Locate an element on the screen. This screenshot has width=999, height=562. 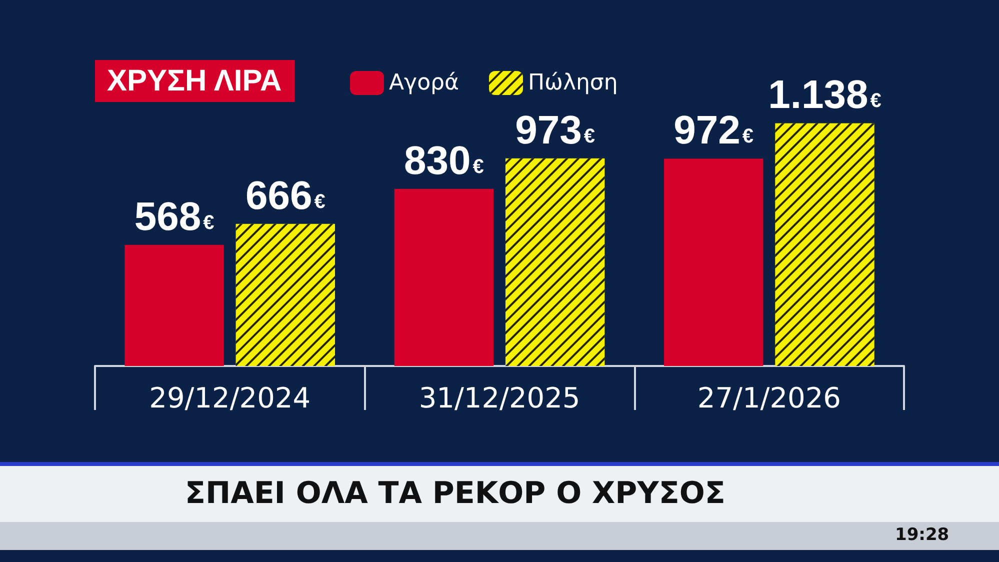
legend-label: Πώληση is located at coordinates (573, 83).